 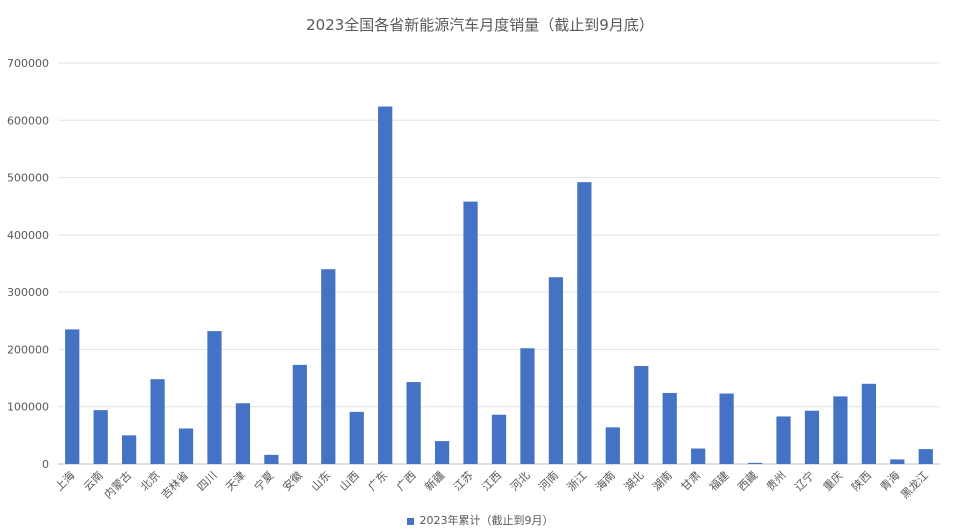 I want to click on bar-甘肃, so click(x=698, y=456).